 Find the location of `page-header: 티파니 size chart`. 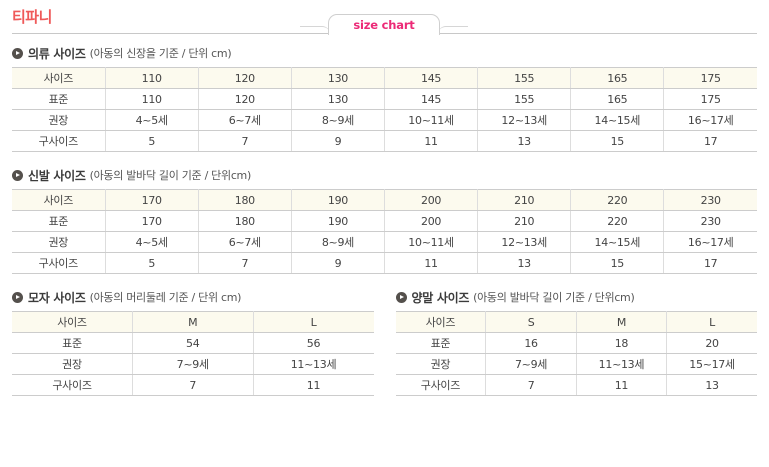

page-header: 티파니 size chart is located at coordinates (384, 18).